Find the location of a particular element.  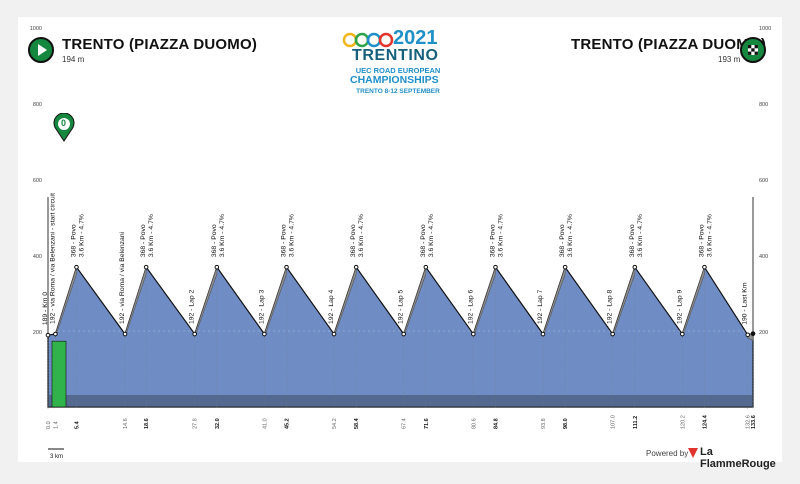

y-tick-left: 400 is located at coordinates (37, 257).